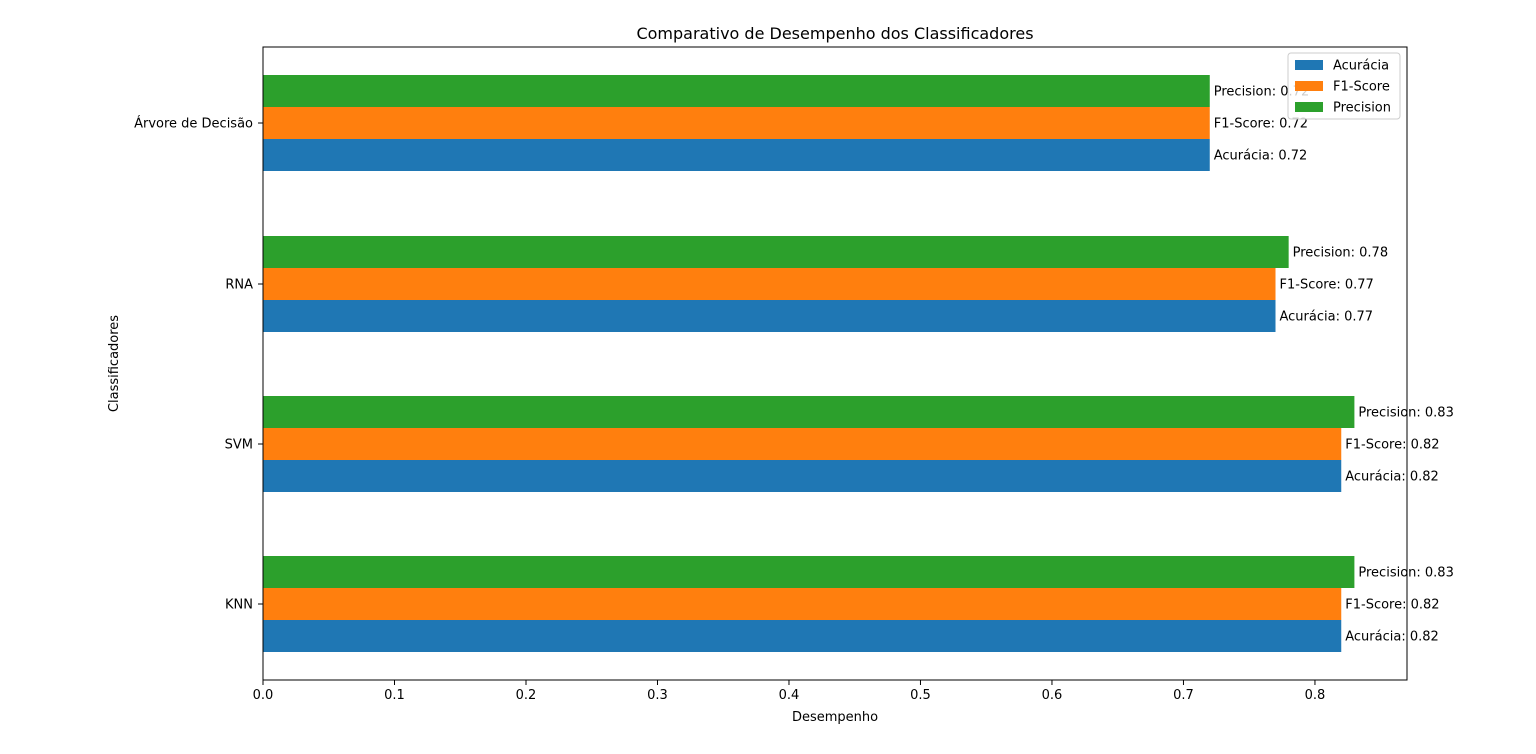 Image resolution: width=1536 pixels, height=754 pixels. What do you see at coordinates (193, 124) in the screenshot?
I see `y-tick-label: Árvore de Decisão` at bounding box center [193, 124].